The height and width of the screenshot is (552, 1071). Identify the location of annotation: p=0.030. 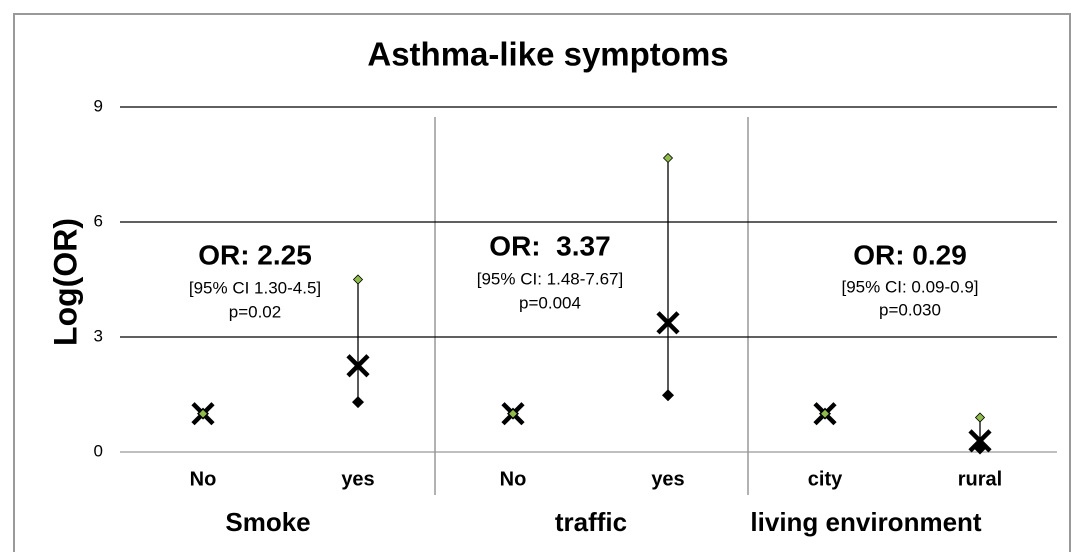
(910, 309).